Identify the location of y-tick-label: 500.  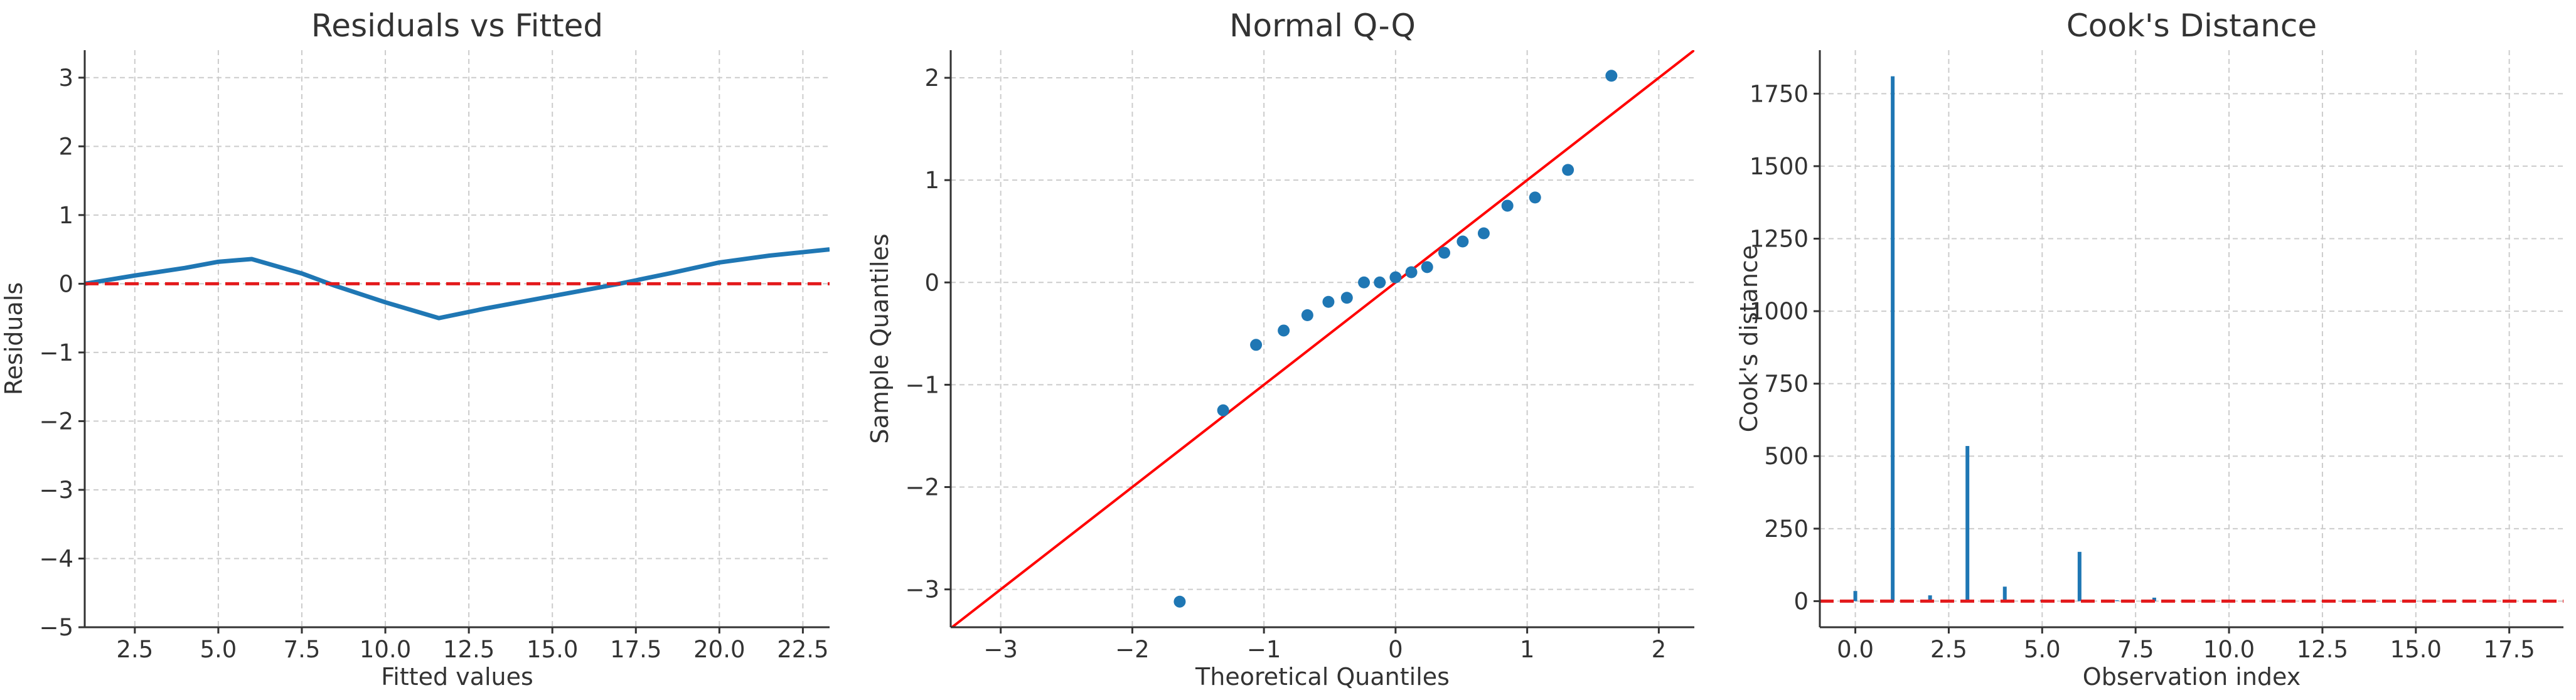
(1786, 457).